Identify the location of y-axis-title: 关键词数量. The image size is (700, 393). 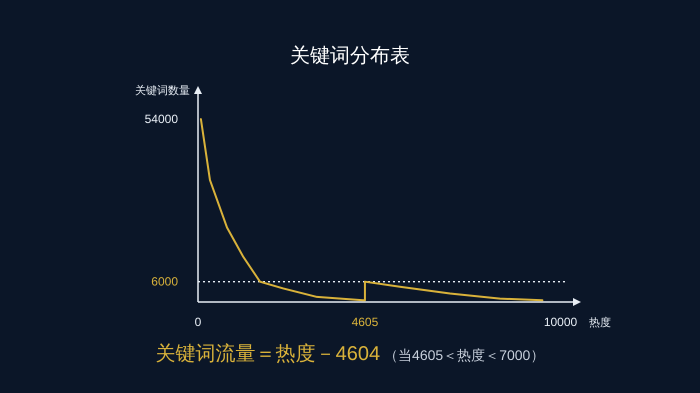
(162, 90).